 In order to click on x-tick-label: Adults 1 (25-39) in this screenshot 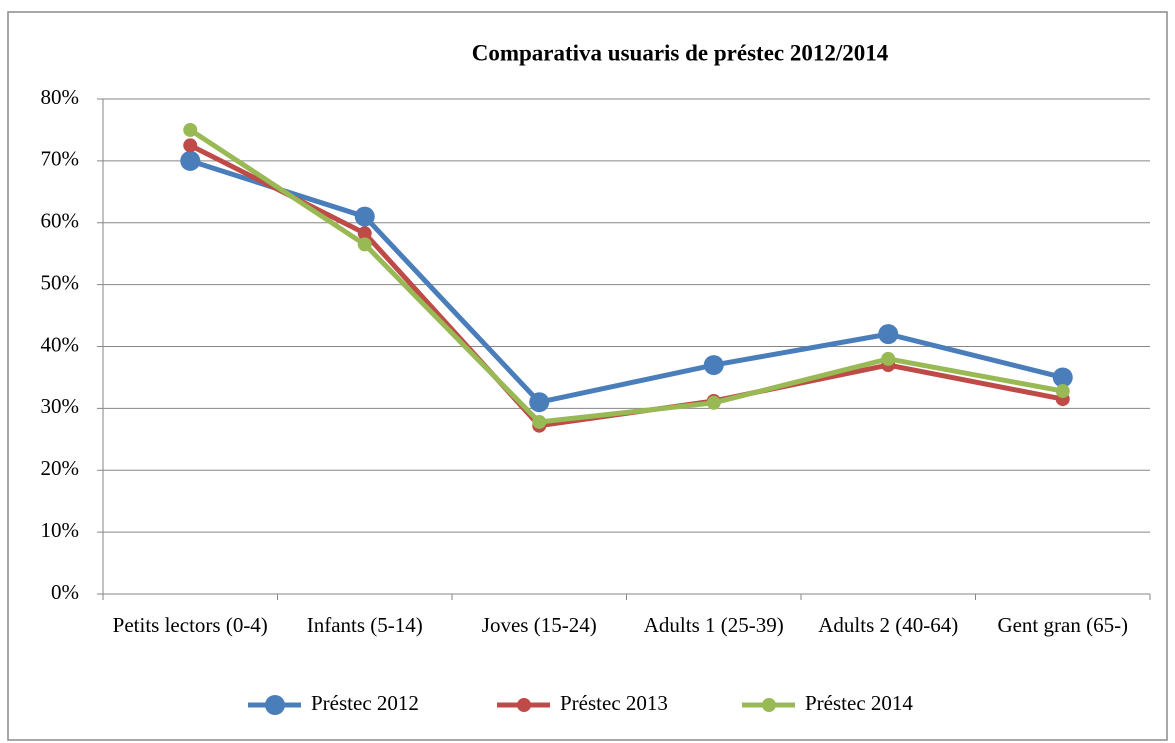, I will do `click(713, 625)`.